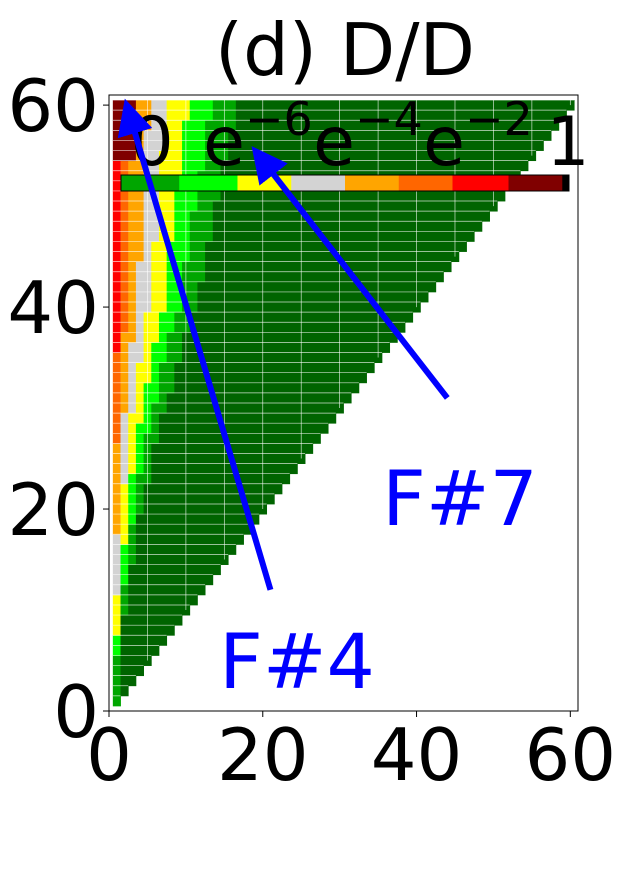  I want to click on colorbar-segment, so click(425, 183).